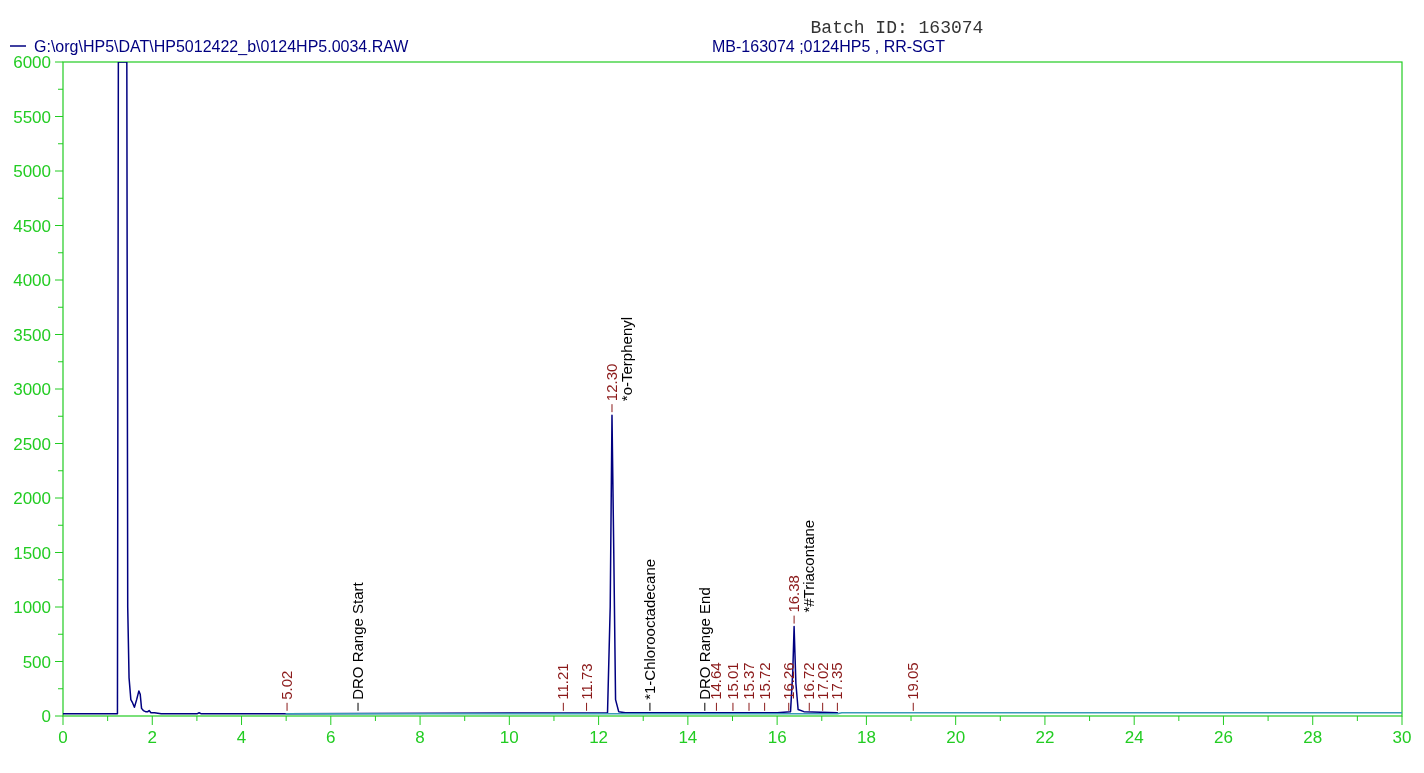  Describe the element at coordinates (32, 117) in the screenshot. I see `y-tick-label: 5500` at that location.